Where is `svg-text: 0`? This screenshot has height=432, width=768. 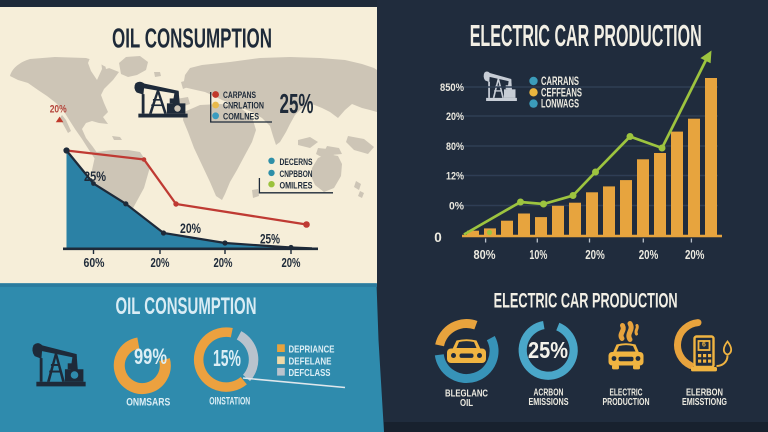
svg-text: 0 is located at coordinates (438, 237).